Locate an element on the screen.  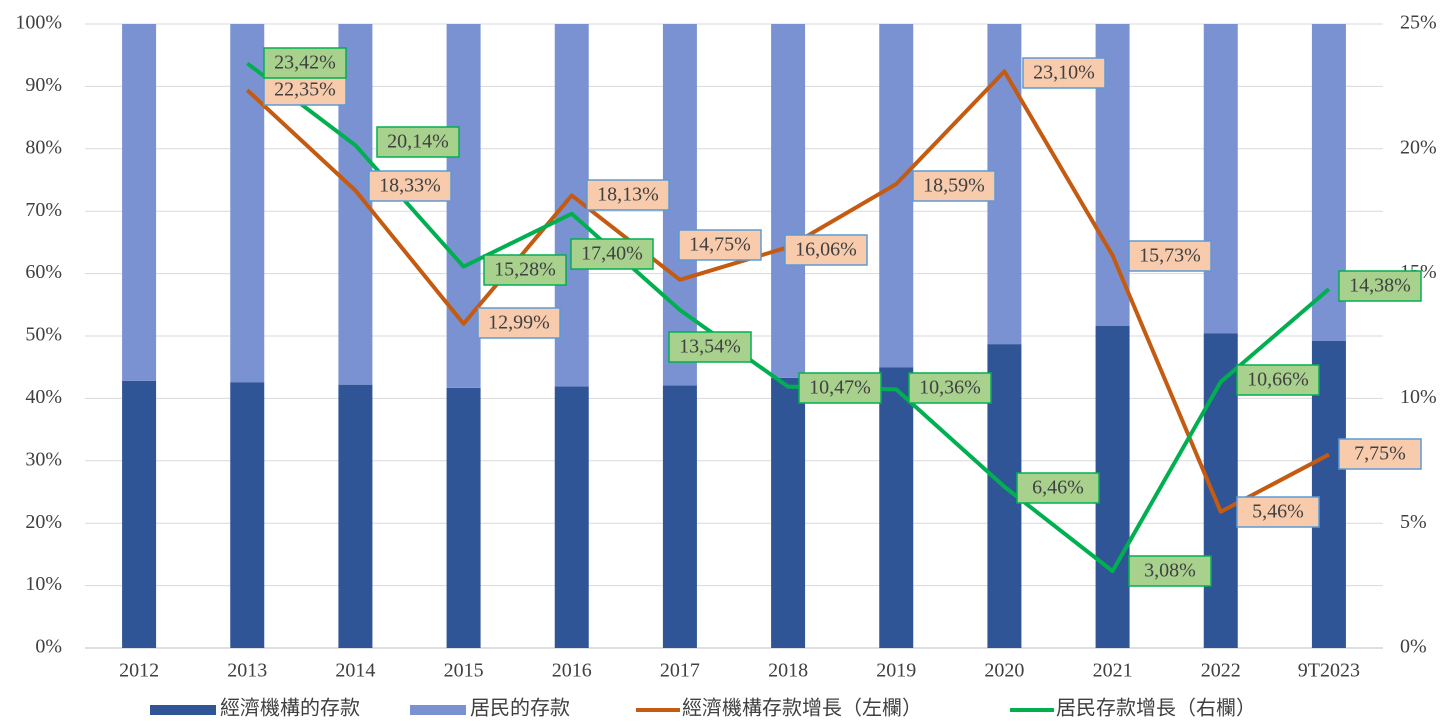
data-label-text: 7,75% is located at coordinates (1380, 454).